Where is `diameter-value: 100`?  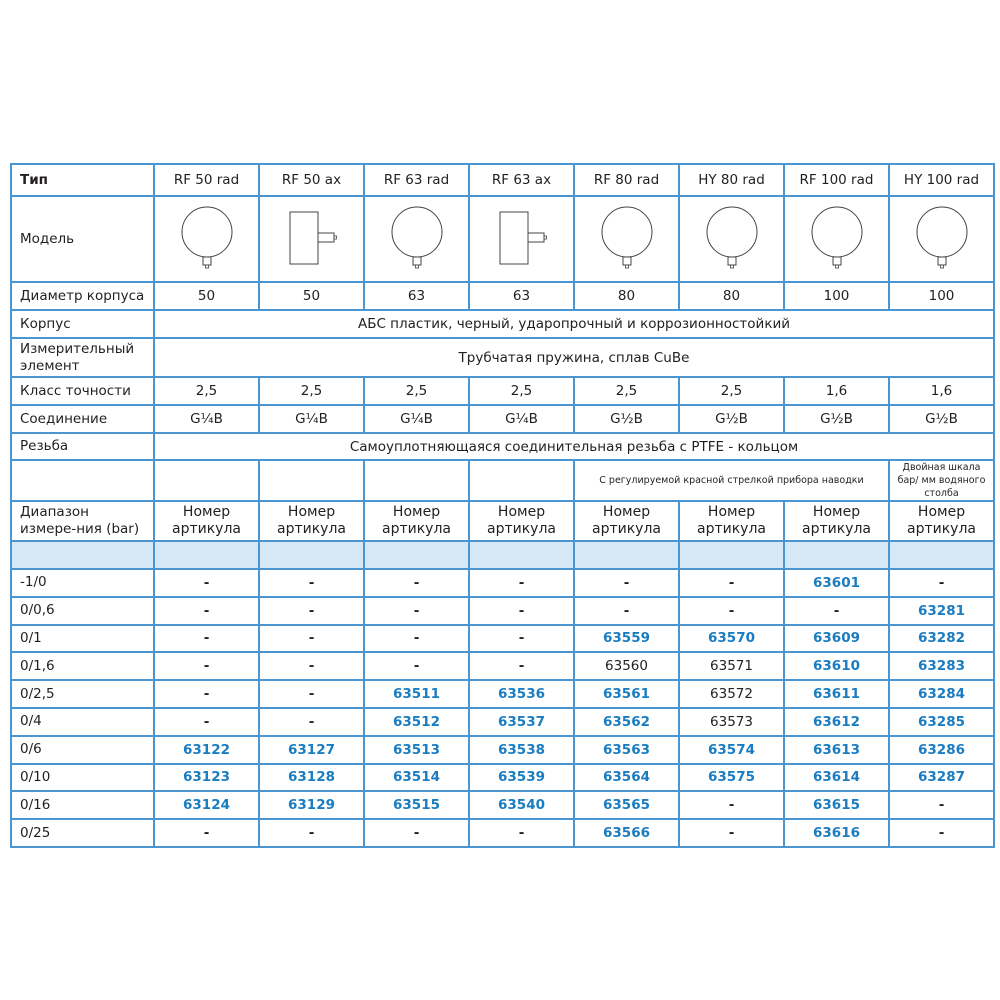 diameter-value: 100 is located at coordinates (836, 296).